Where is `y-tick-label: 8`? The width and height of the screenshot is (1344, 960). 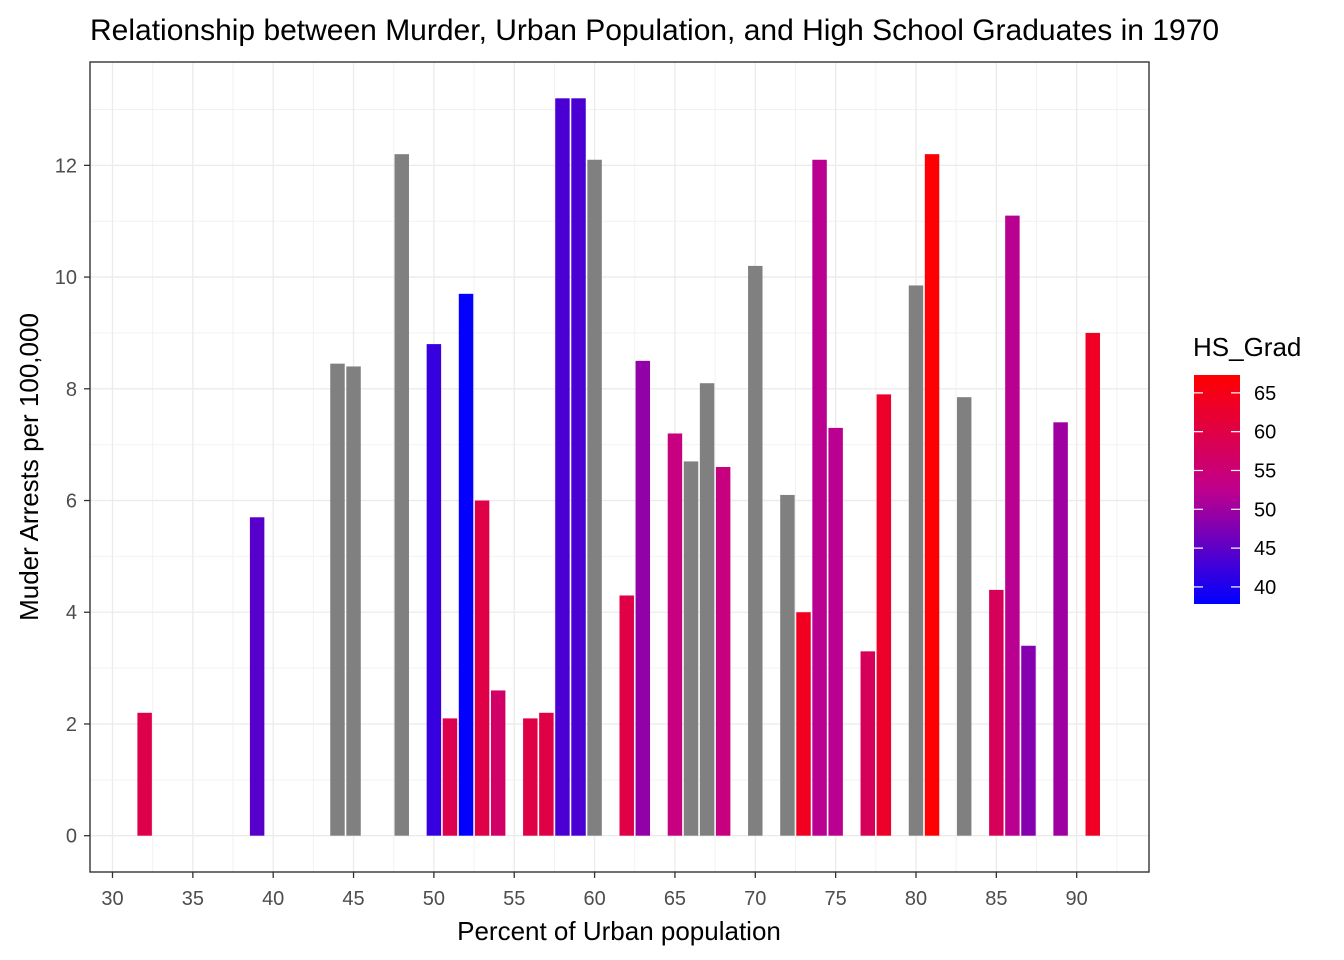
y-tick-label: 8 is located at coordinates (71, 390).